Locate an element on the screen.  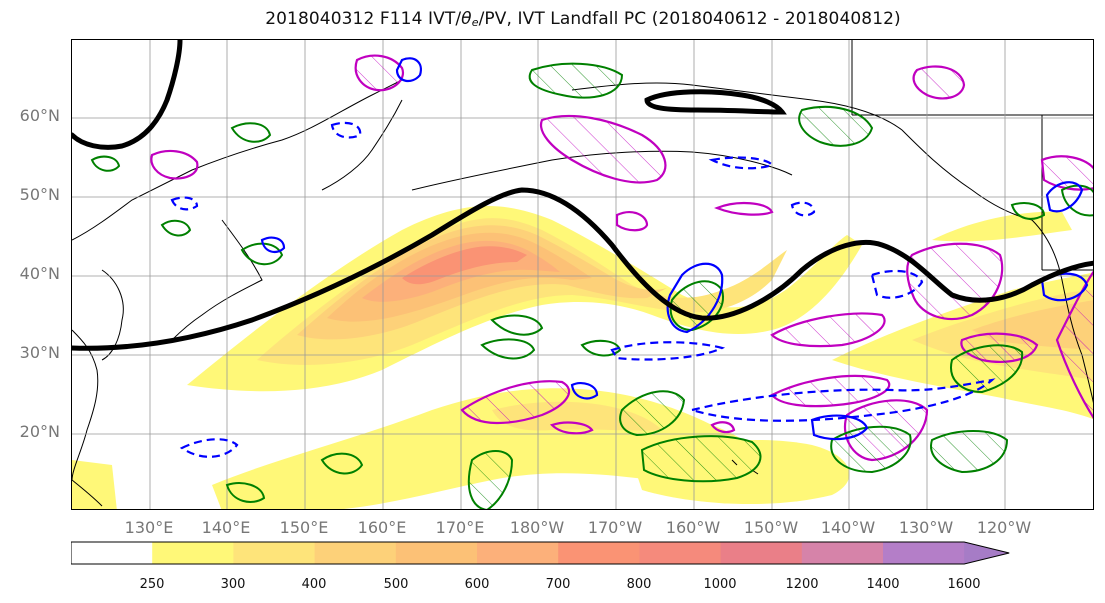
coast-asia is located at coordinates (237, 160).